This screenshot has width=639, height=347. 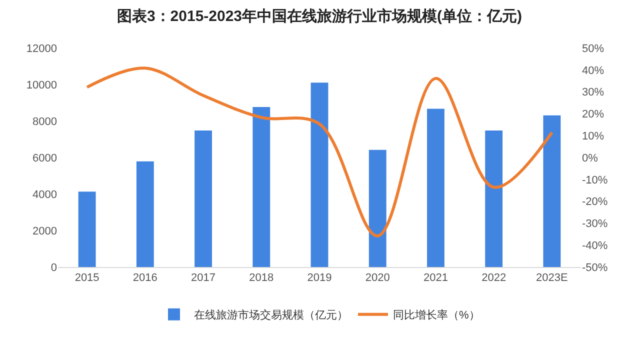 I want to click on y-tick-label: 10000, so click(x=41, y=85).